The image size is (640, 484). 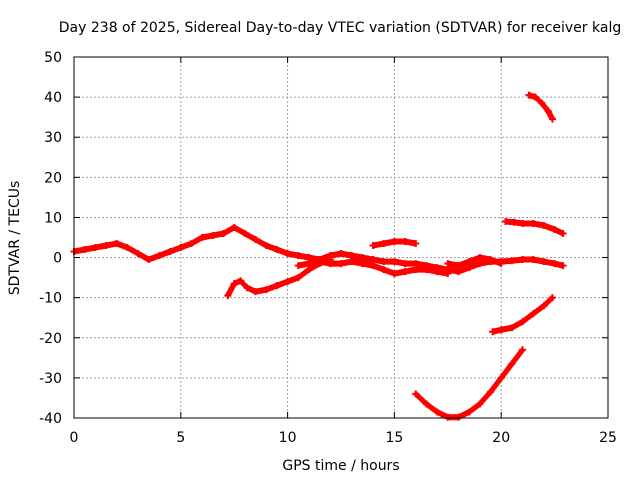 I want to click on series-track-cluster, so click(x=474, y=262).